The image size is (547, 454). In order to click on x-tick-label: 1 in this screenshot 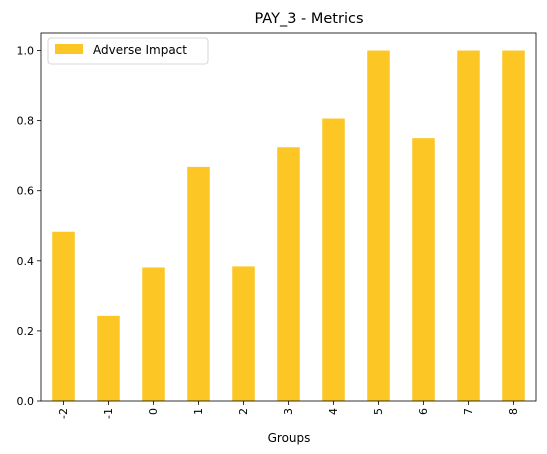, I will do `click(198, 411)`.